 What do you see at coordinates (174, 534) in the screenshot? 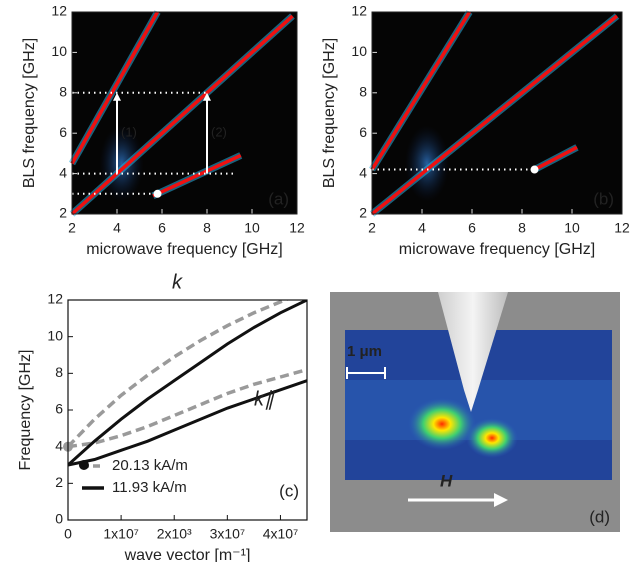
I see `x-tick-label: 2x10³` at bounding box center [174, 534].